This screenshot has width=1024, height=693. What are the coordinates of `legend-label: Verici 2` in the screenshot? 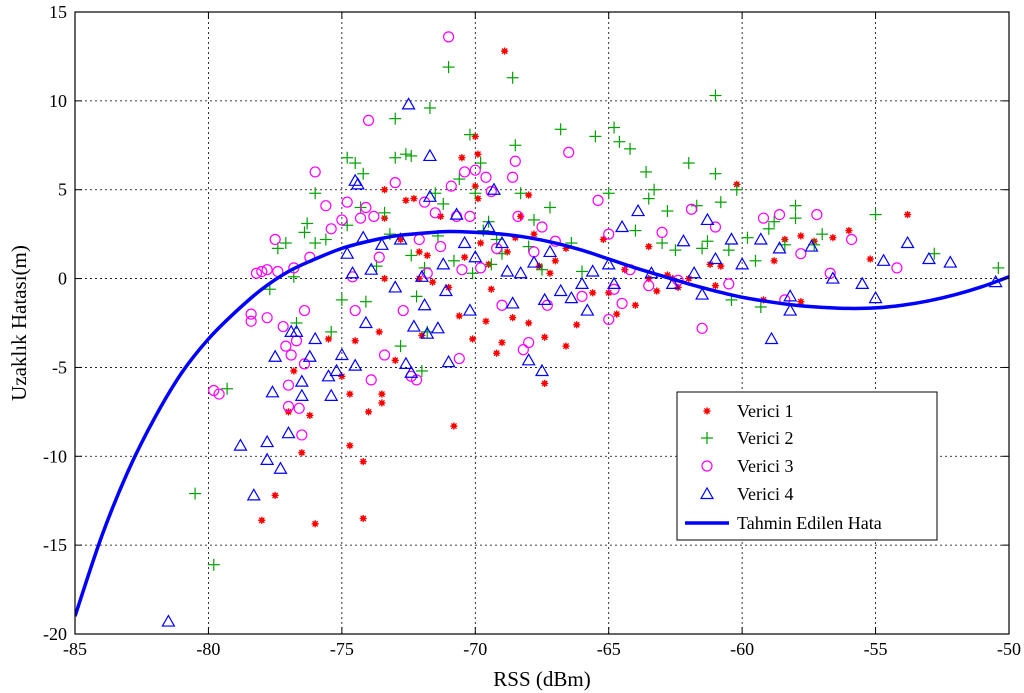 It's located at (765, 438).